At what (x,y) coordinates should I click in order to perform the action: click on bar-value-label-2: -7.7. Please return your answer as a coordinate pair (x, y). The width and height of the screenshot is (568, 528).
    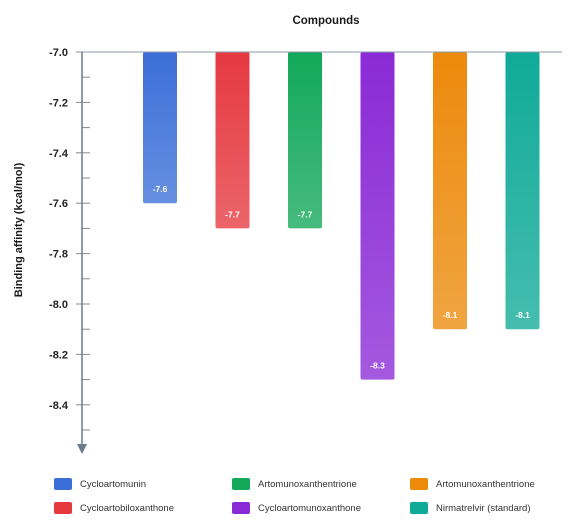
    Looking at the image, I should click on (232, 214).